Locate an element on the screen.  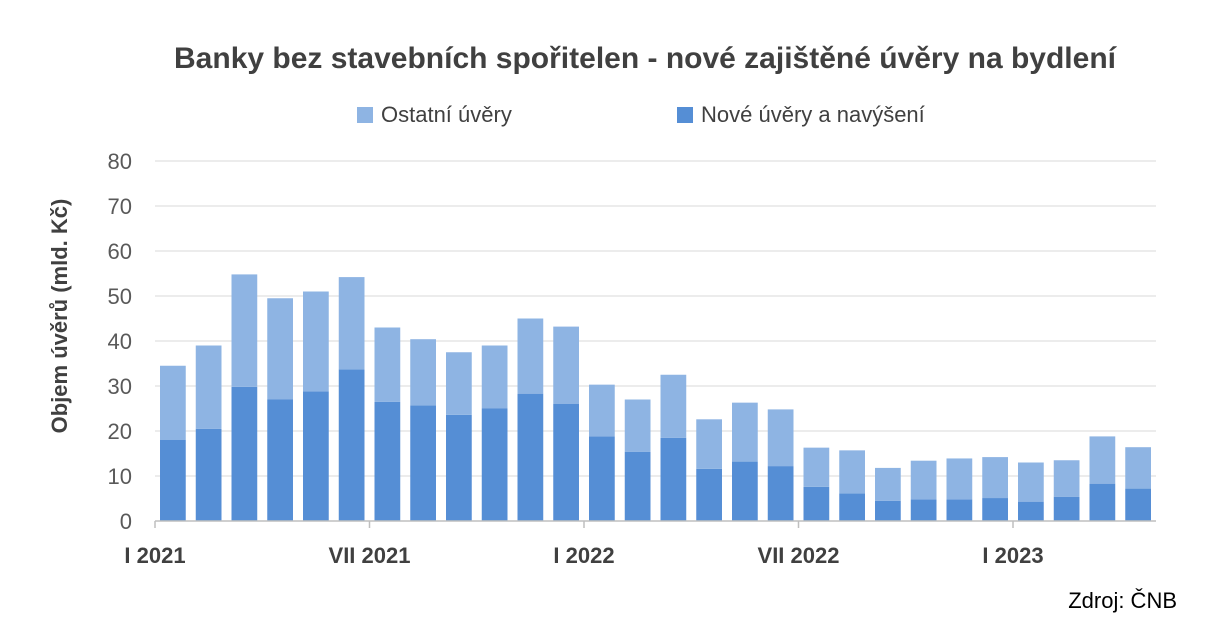
y-tick-label-70: 70 is located at coordinates (120, 206).